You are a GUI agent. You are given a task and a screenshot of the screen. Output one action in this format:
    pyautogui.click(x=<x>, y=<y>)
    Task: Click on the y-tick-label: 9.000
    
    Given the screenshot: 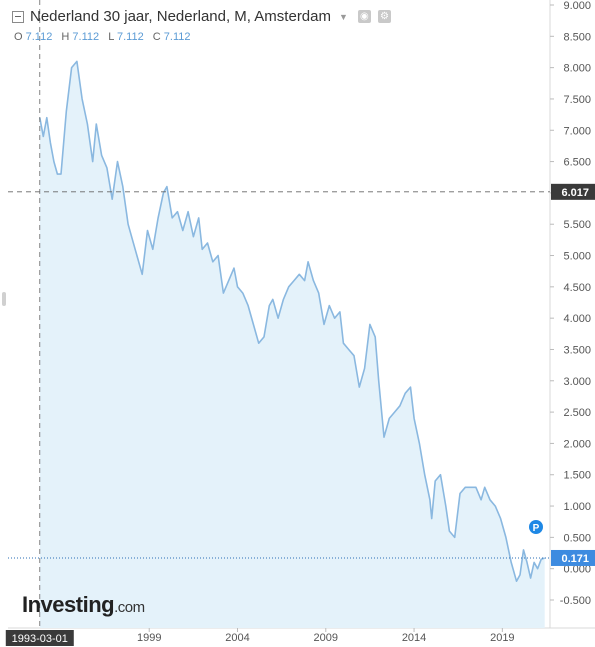 What is the action you would take?
    pyautogui.click(x=577, y=6)
    